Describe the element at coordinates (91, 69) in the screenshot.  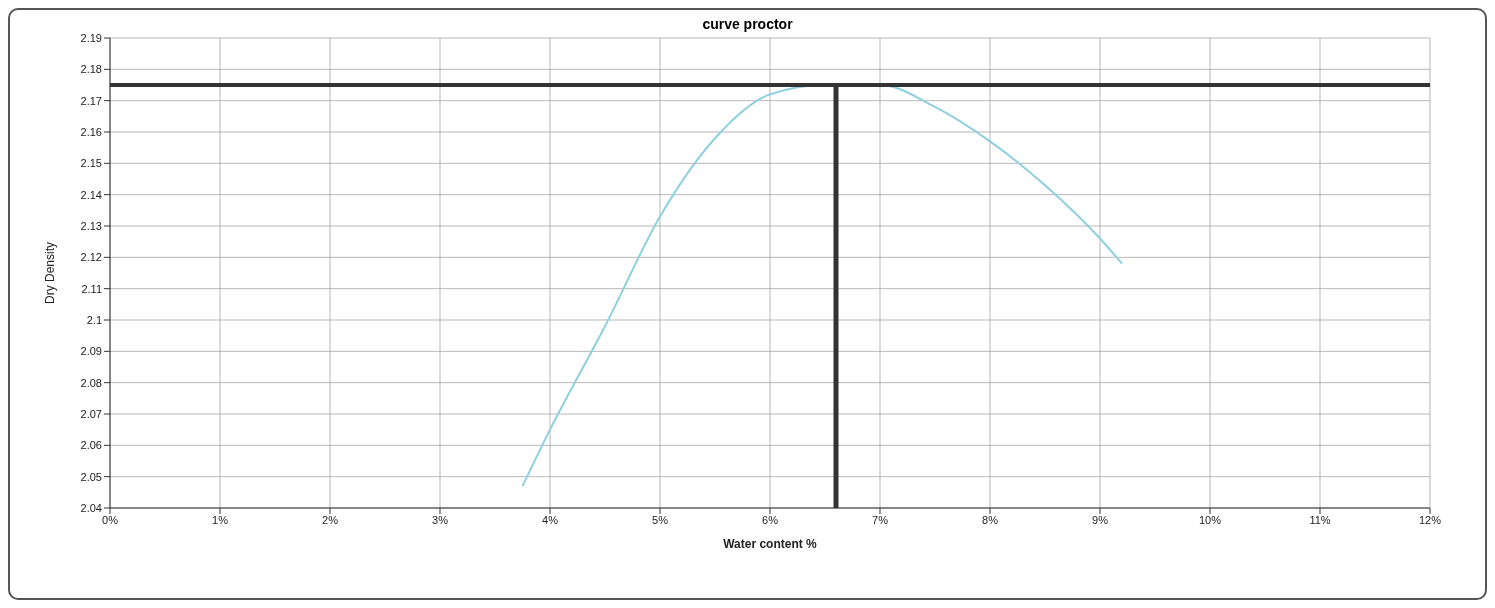
I see `y-tick-label: 2.18` at that location.